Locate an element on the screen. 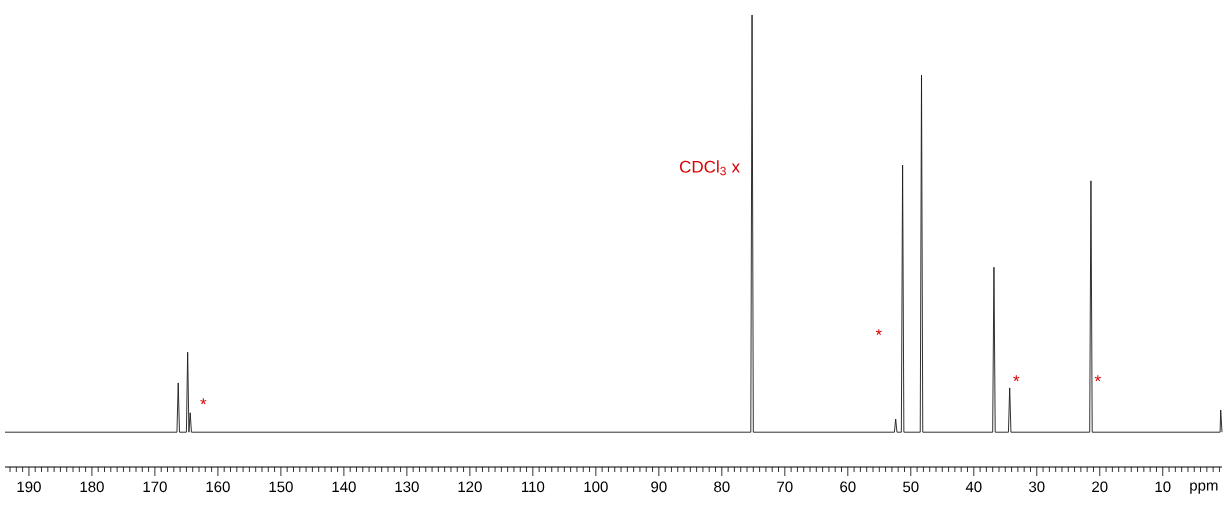  x-tick-label: 100 is located at coordinates (596, 487).